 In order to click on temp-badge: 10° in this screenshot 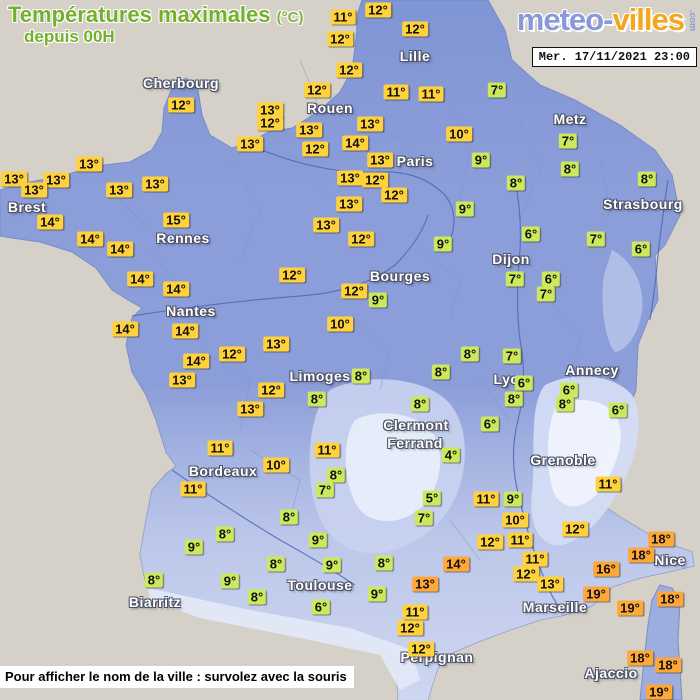, I will do `click(459, 134)`.